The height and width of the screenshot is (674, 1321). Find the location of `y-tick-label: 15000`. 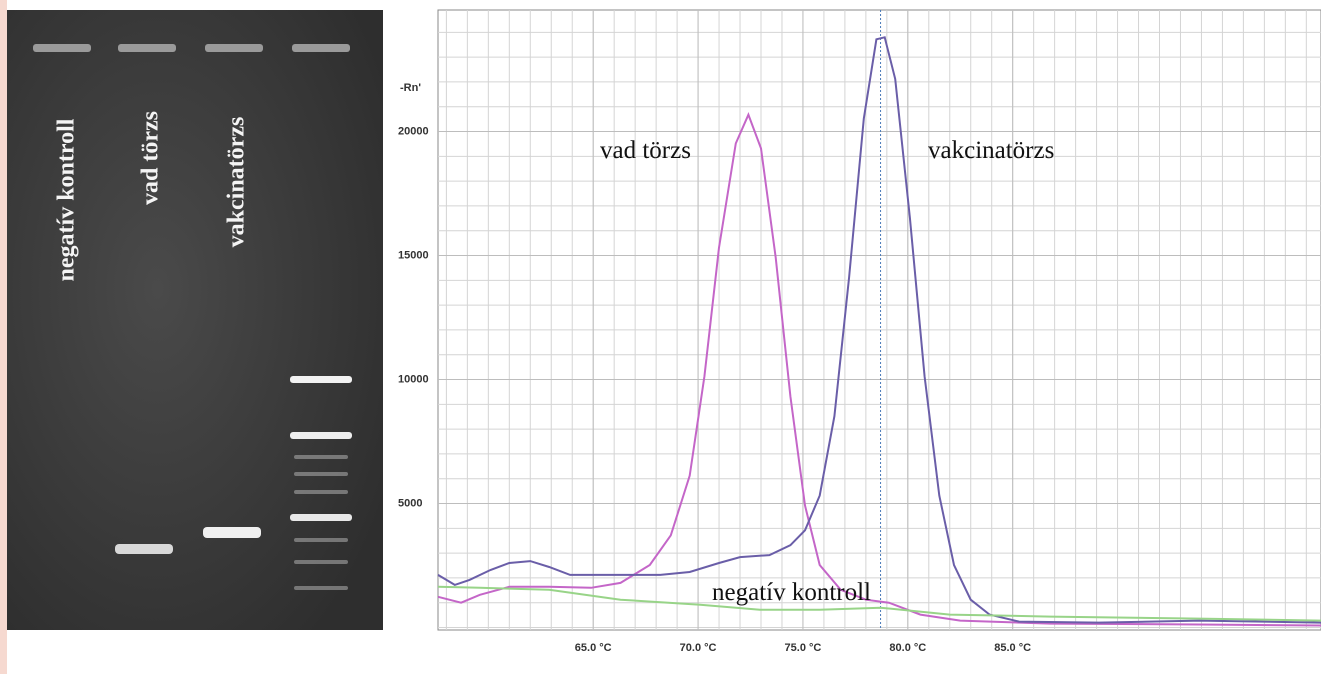

y-tick-label: 15000 is located at coordinates (413, 255).